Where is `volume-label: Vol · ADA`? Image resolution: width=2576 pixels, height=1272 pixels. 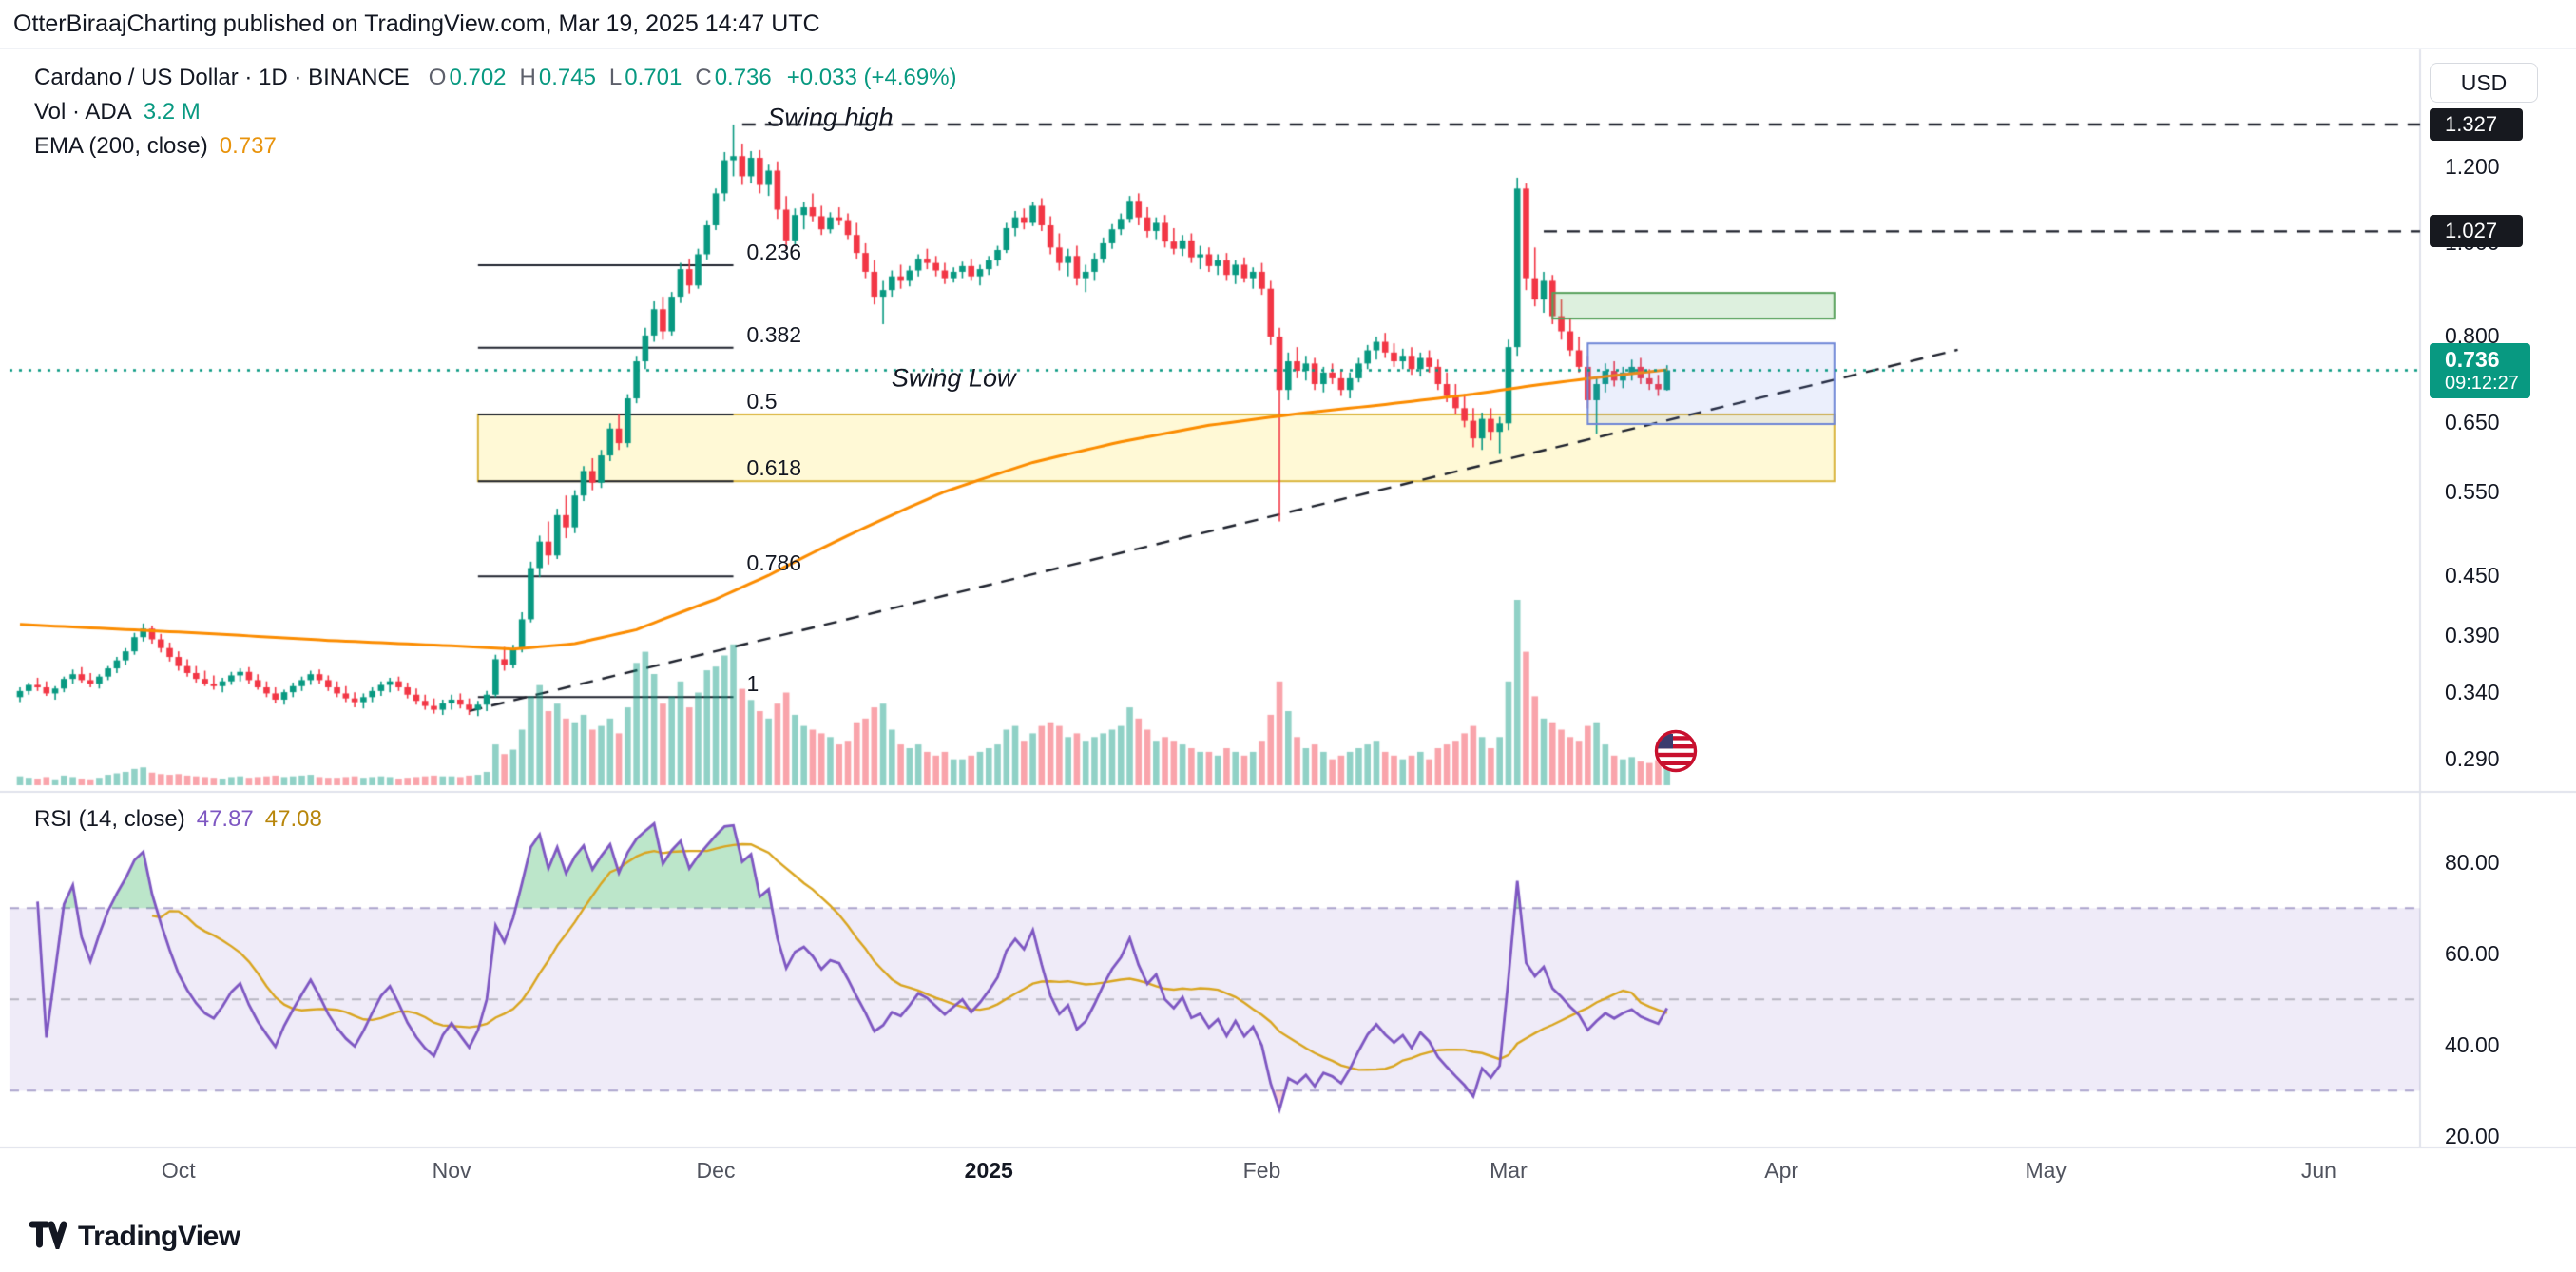
volume-label: Vol · ADA is located at coordinates (83, 112).